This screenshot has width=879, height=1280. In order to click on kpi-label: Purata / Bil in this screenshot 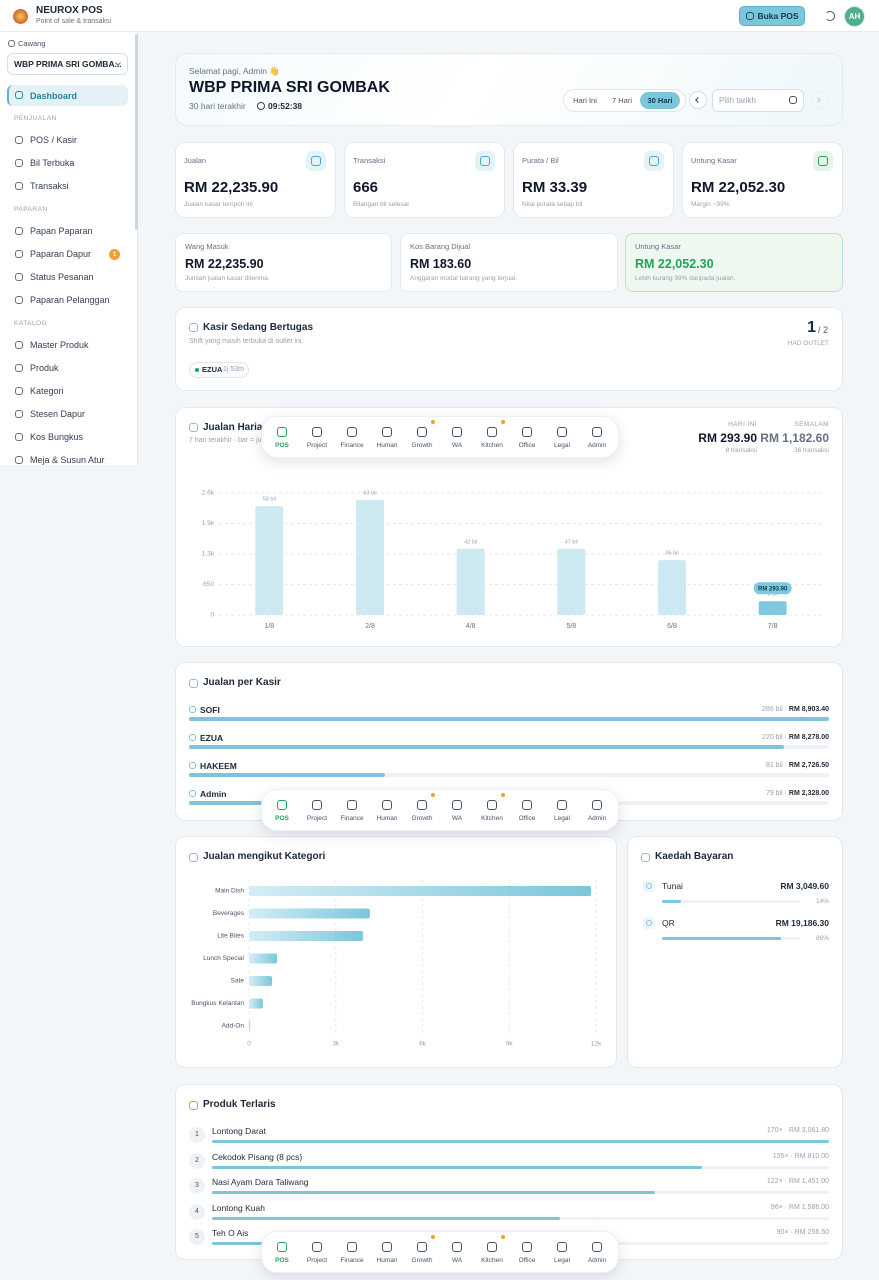, I will do `click(540, 160)`.